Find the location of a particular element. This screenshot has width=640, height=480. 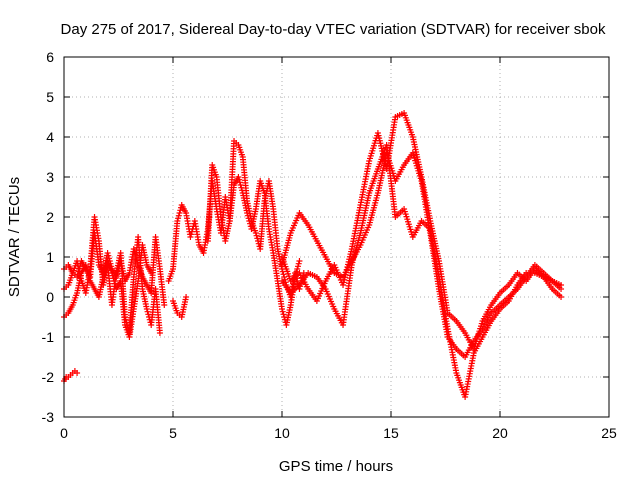

x-tick-label: 15 is located at coordinates (391, 433).